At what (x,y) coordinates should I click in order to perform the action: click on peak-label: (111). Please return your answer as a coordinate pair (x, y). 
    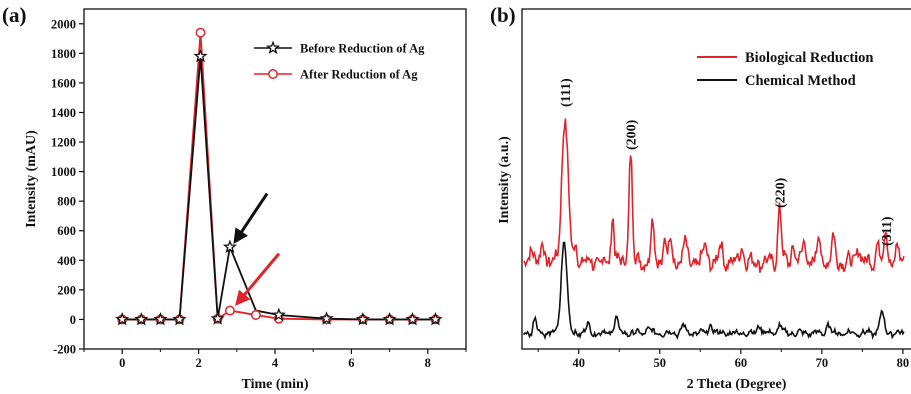
    Looking at the image, I should click on (566, 92).